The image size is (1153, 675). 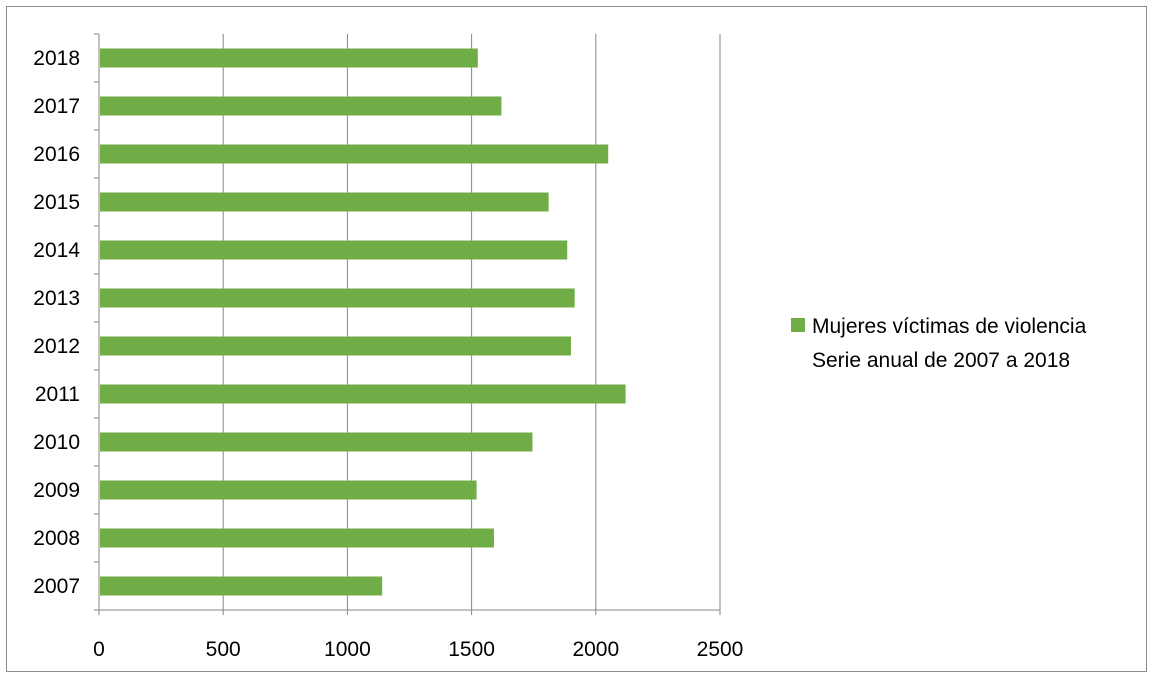 What do you see at coordinates (99, 649) in the screenshot?
I see `x-tick-label: 0` at bounding box center [99, 649].